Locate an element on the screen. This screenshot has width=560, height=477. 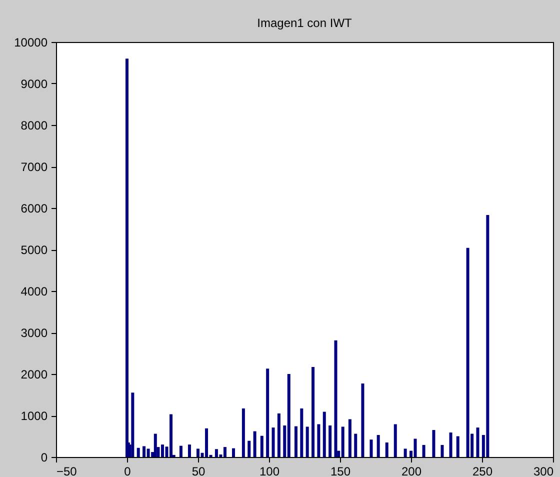
y-tick-label: 4000 is located at coordinates (34, 291).